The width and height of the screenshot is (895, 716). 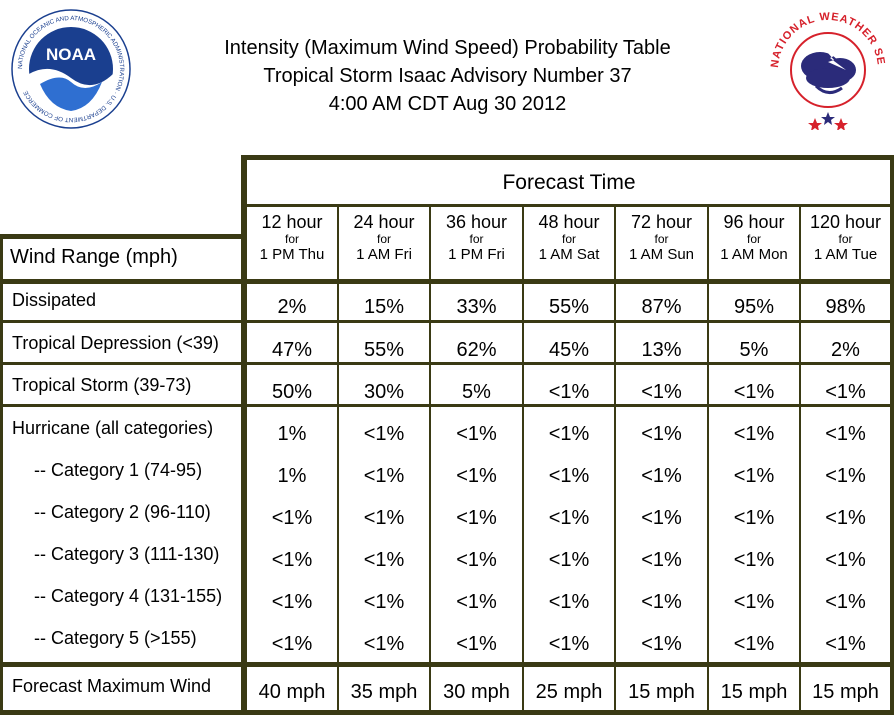 I want to click on title-line-2: Tropical Storm Isaac Advisory Number 37, so click(x=447, y=76).